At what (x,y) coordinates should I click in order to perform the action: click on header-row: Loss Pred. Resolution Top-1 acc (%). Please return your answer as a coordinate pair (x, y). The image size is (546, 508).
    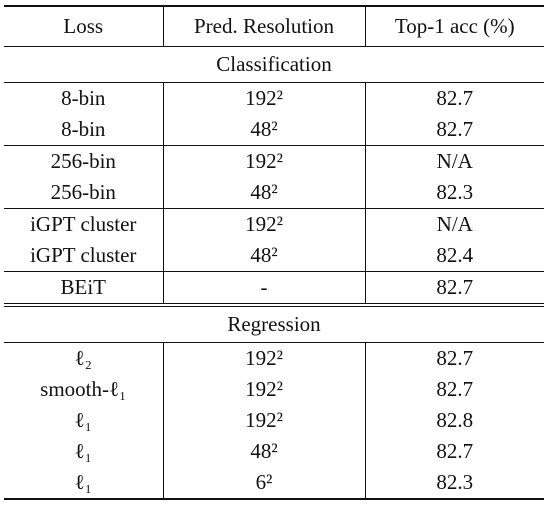
    Looking at the image, I should click on (274, 26).